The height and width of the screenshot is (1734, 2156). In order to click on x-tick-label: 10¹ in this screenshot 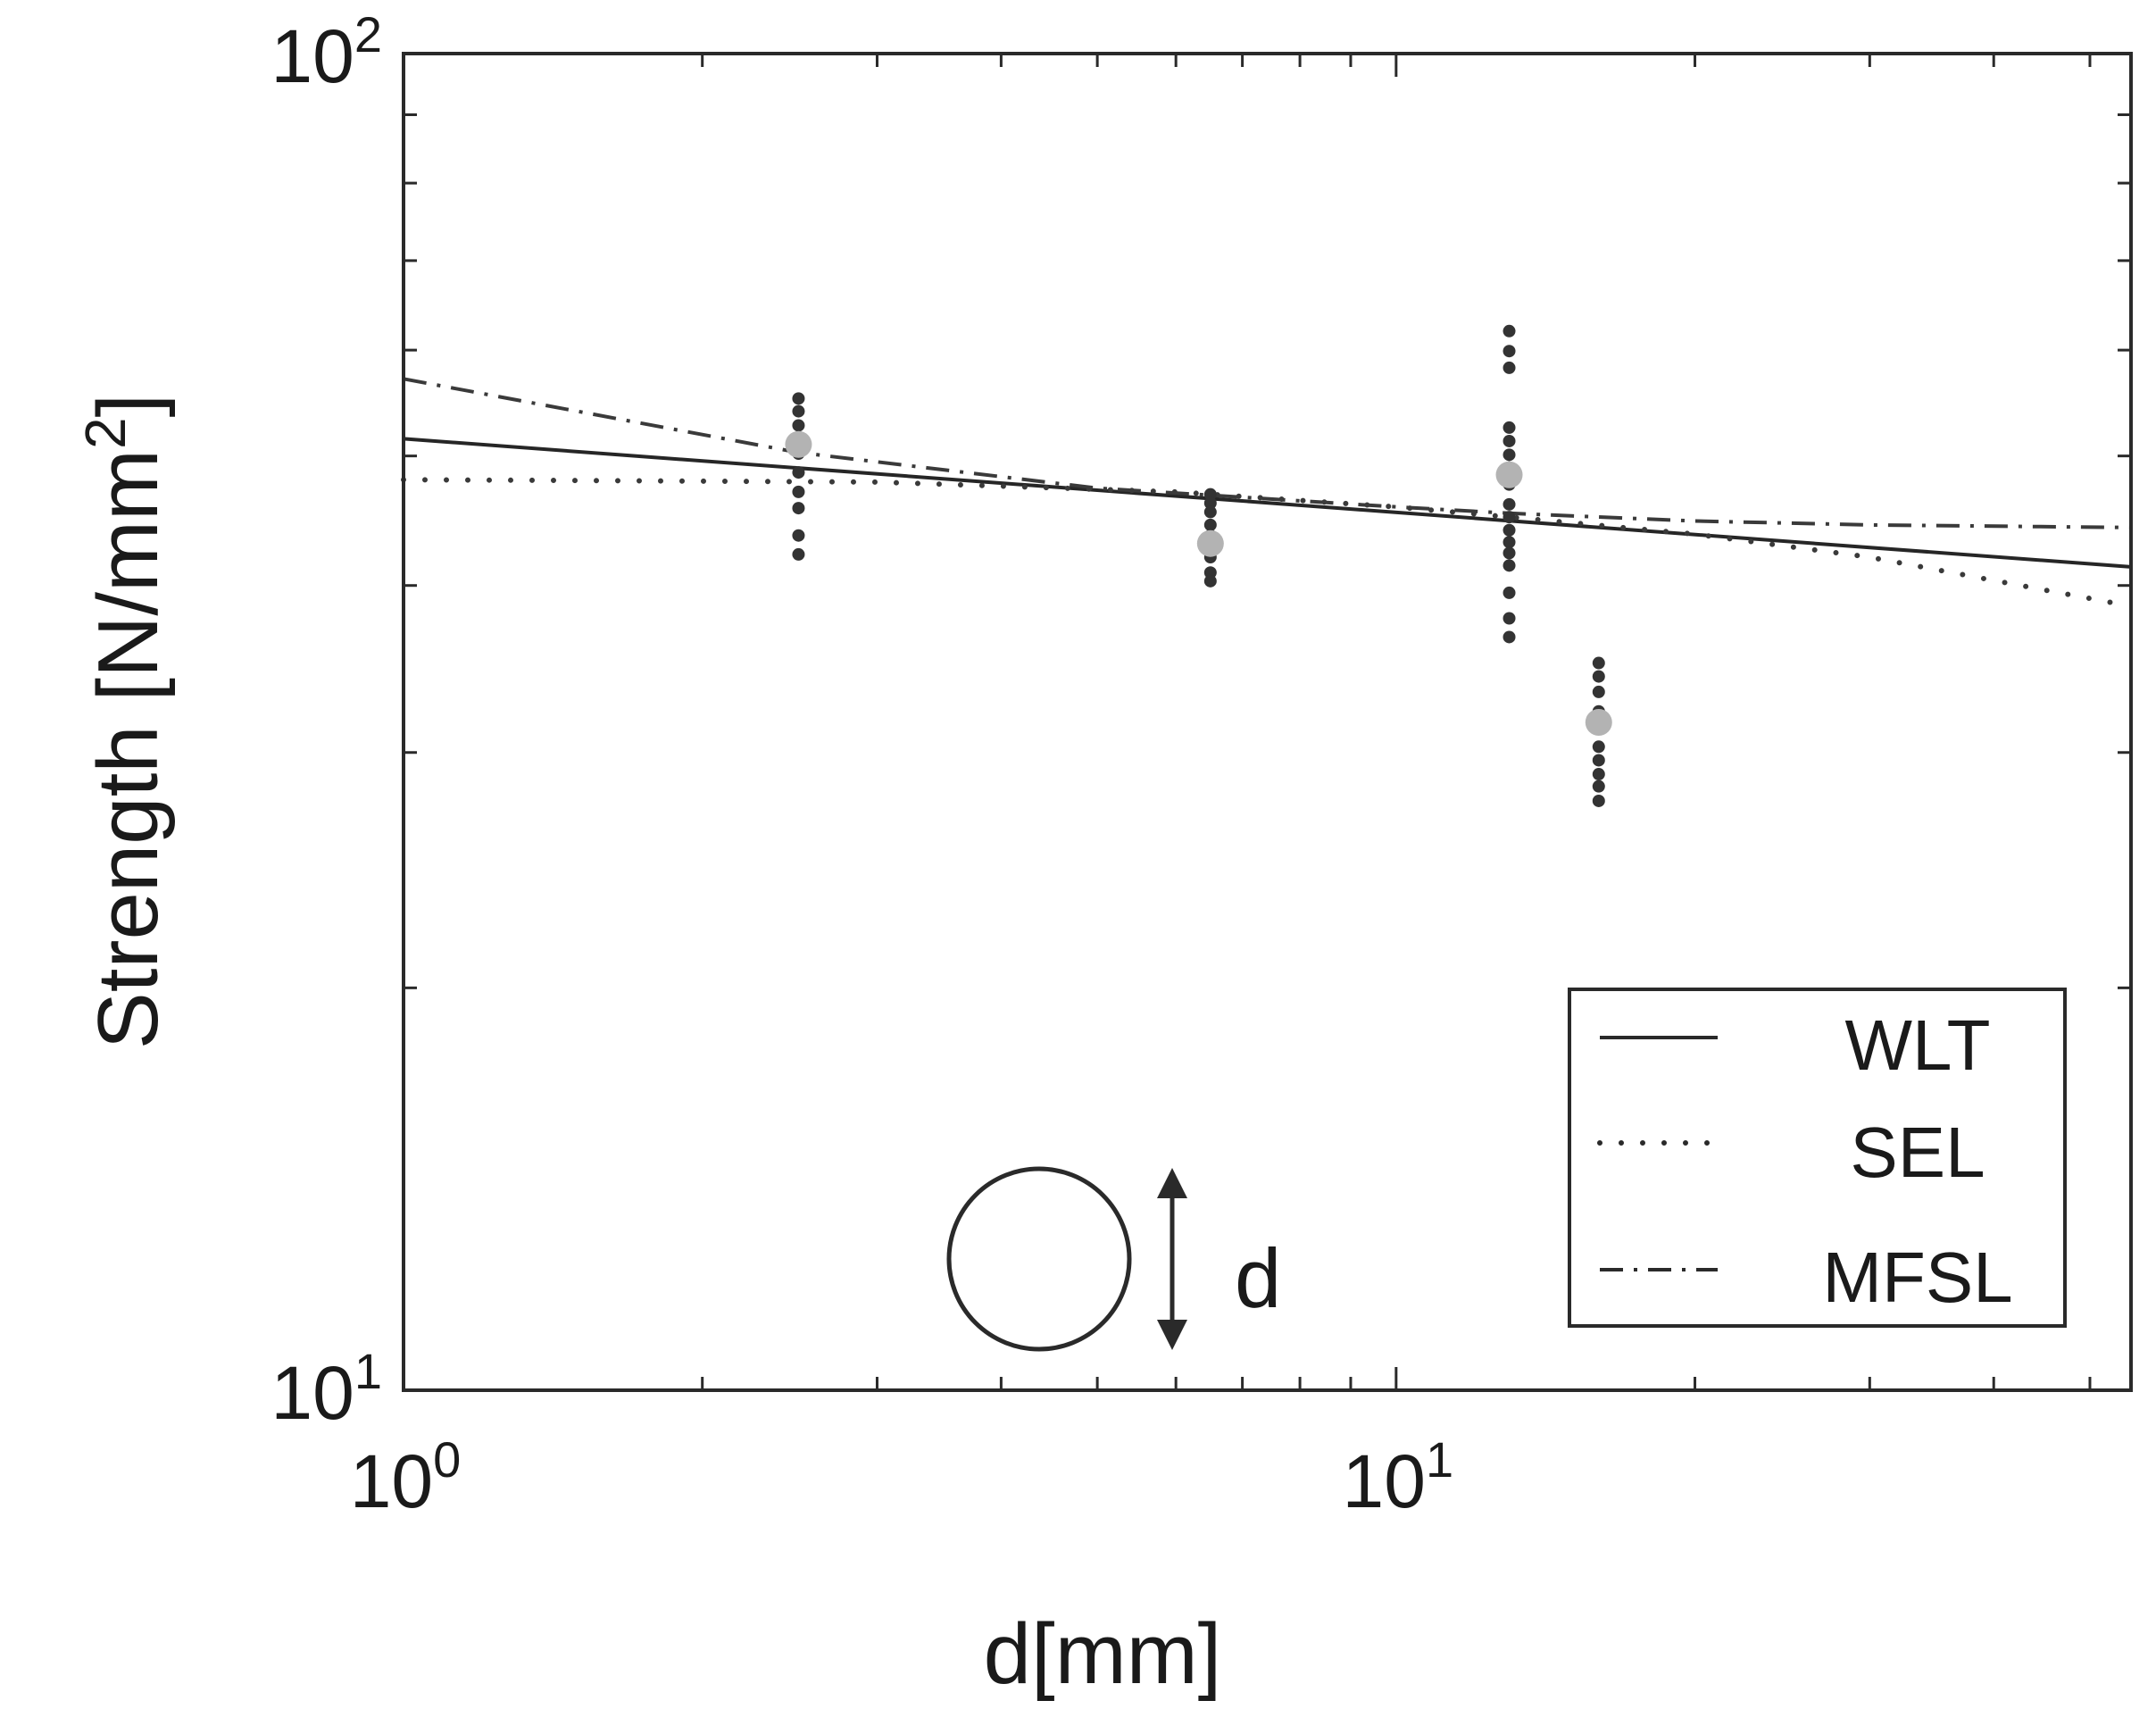, I will do `click(1398, 1477)`.